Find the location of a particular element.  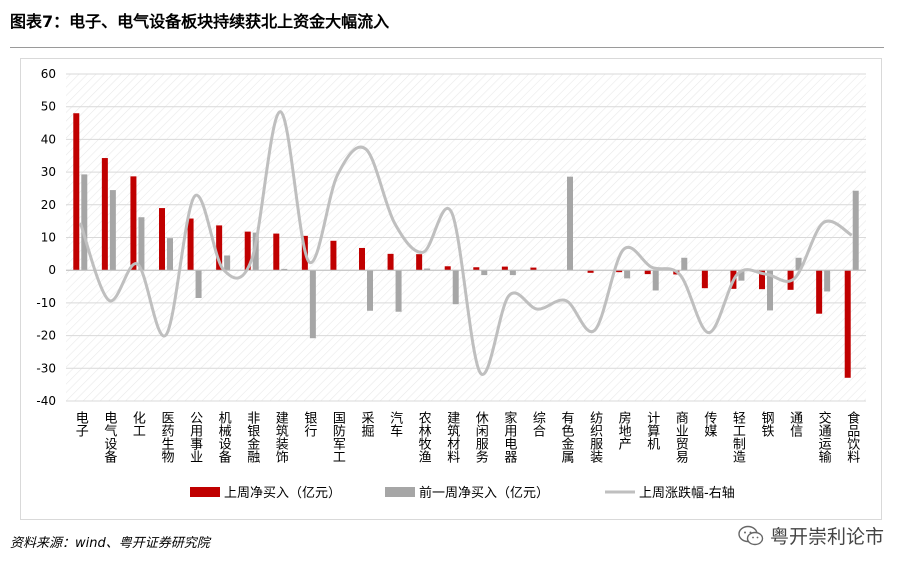

watermark: 粤开崇利论市 is located at coordinates (811, 535).